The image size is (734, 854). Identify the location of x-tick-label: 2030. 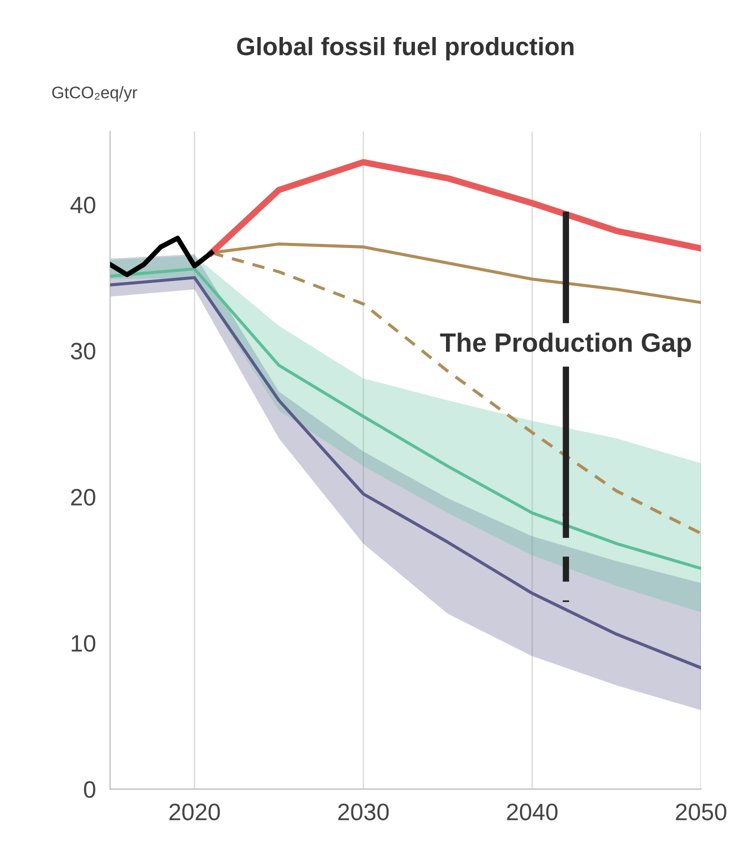
(363, 812).